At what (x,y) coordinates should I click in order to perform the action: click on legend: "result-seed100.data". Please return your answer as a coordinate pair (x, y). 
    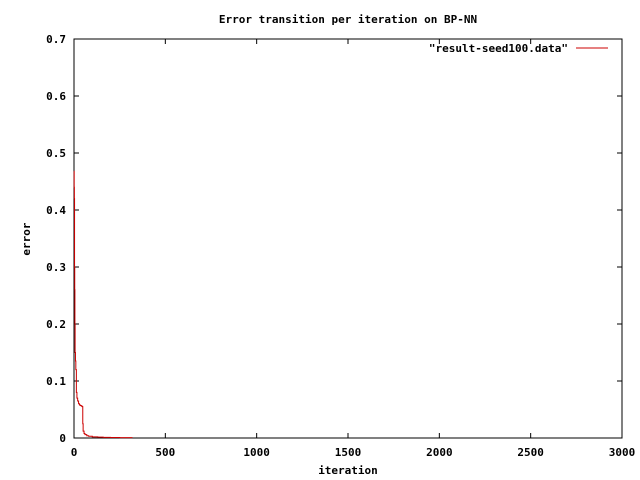
    Looking at the image, I should click on (518, 48).